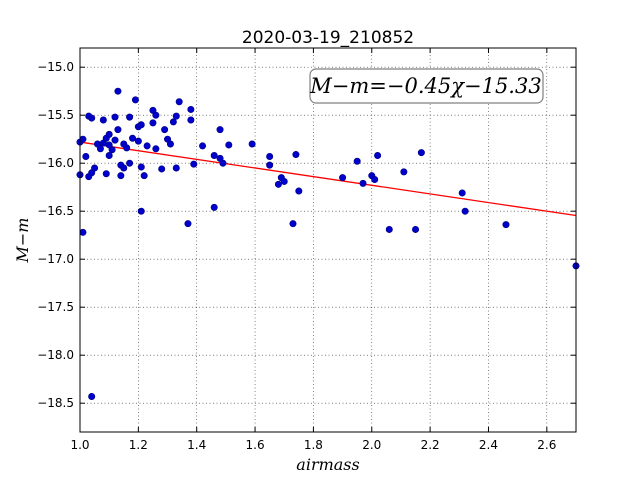  Describe the element at coordinates (196, 445) in the screenshot. I see `x-tick-label: 1.4` at that location.